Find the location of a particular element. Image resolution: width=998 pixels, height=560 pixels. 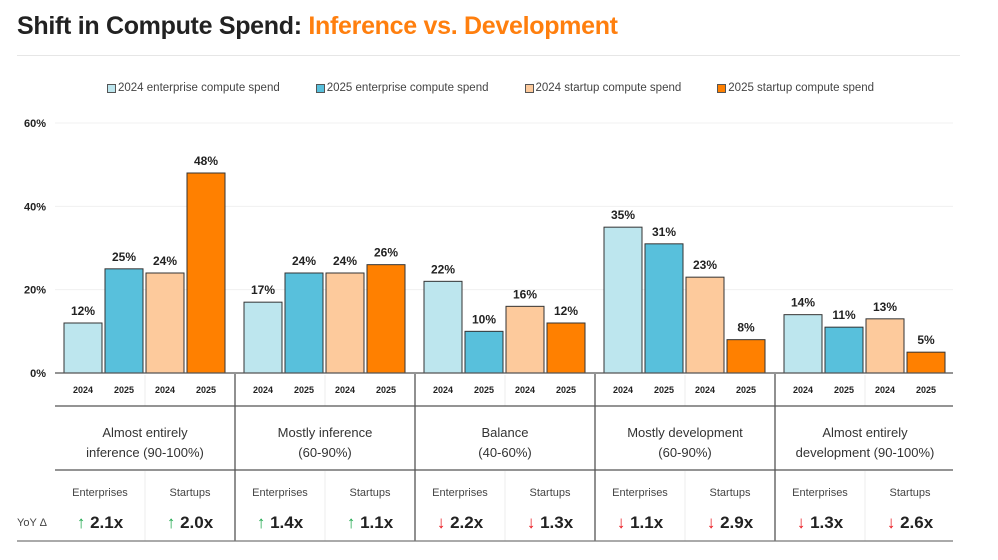

yoy-value: 2.9x is located at coordinates (737, 522).